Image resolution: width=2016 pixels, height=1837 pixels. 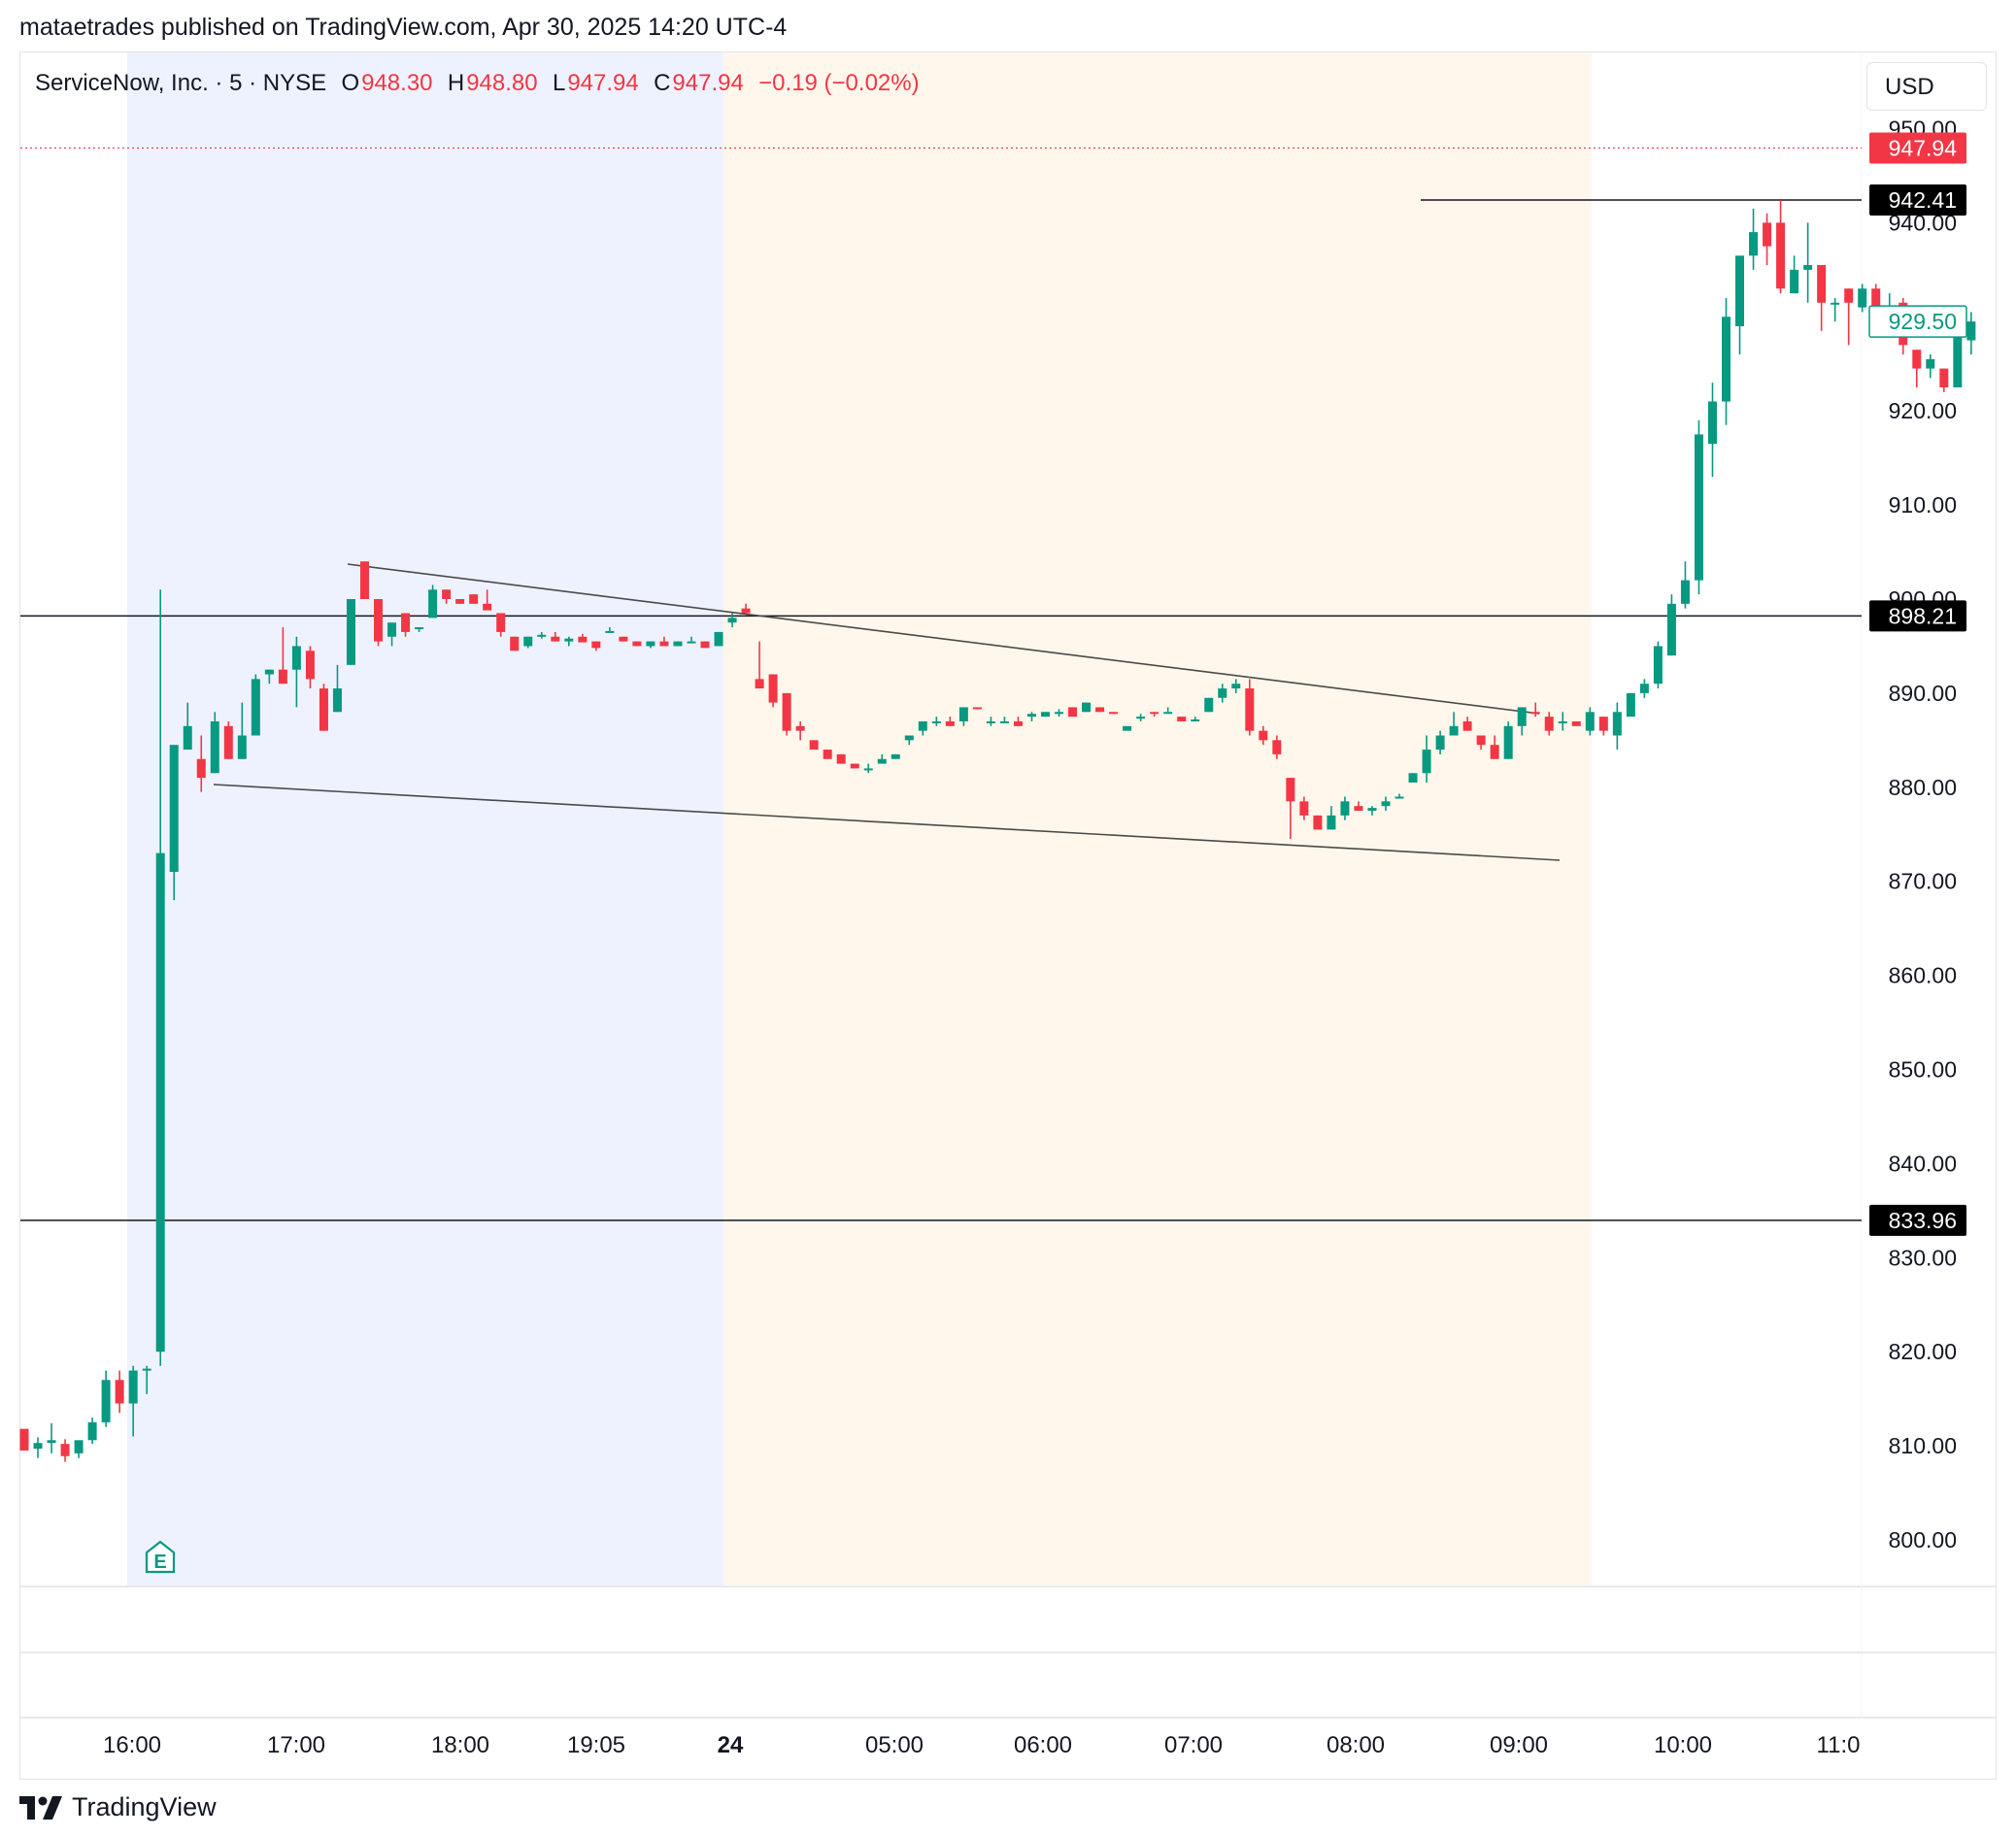 I want to click on price-label-929.50: 929.50, so click(x=1917, y=321).